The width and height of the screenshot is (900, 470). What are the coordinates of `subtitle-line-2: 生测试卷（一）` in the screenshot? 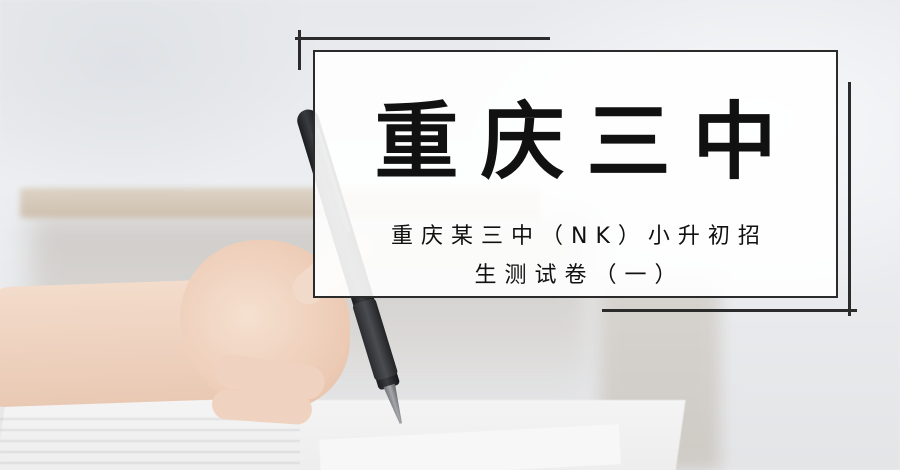 It's located at (579, 275).